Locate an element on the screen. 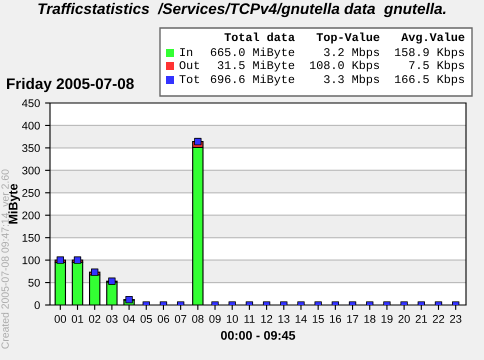 The width and height of the screenshot is (484, 360). text: Created 2005-07-08 09:47:14 ver 2.60 is located at coordinates (5, 259).